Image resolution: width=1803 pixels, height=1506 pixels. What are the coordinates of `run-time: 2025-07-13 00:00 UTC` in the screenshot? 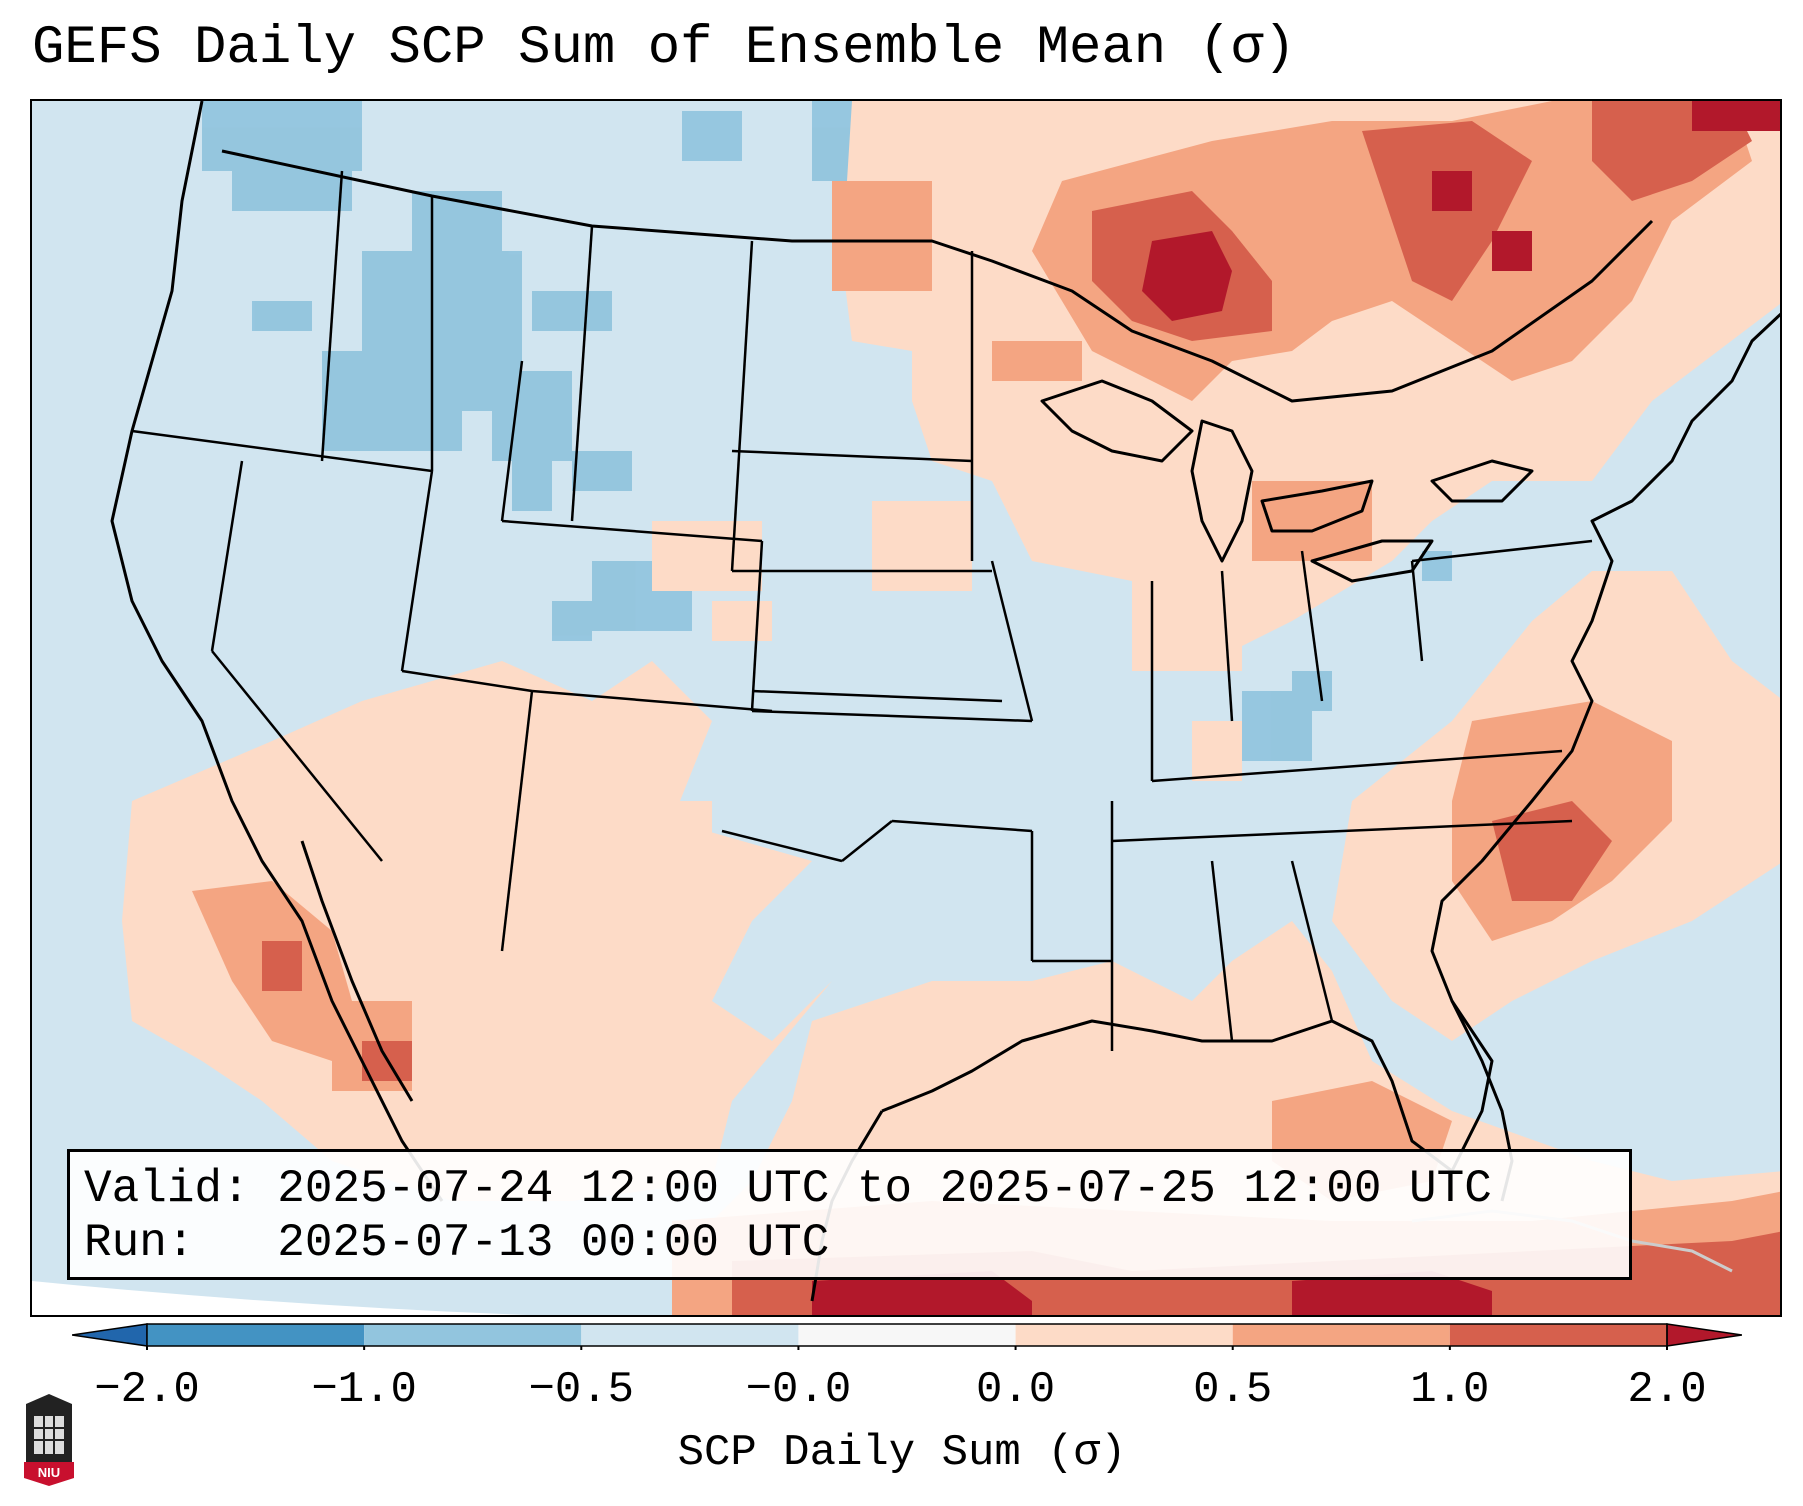 It's located at (553, 1243).